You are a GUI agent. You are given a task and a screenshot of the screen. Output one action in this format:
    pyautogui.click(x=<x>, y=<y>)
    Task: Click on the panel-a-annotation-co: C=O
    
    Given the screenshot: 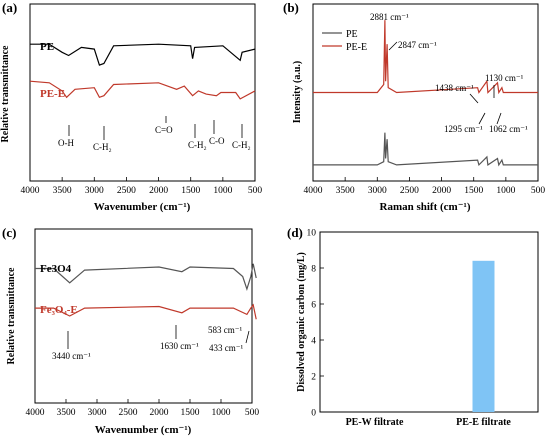 What is the action you would take?
    pyautogui.click(x=164, y=130)
    